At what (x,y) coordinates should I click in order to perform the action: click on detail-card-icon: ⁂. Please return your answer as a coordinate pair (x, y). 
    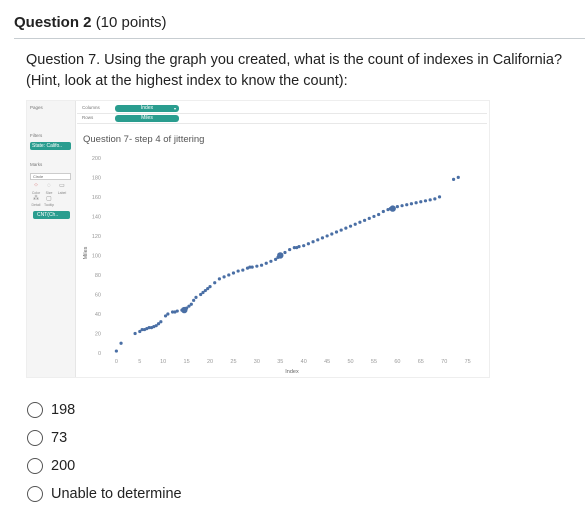
    Looking at the image, I should click on (36, 199).